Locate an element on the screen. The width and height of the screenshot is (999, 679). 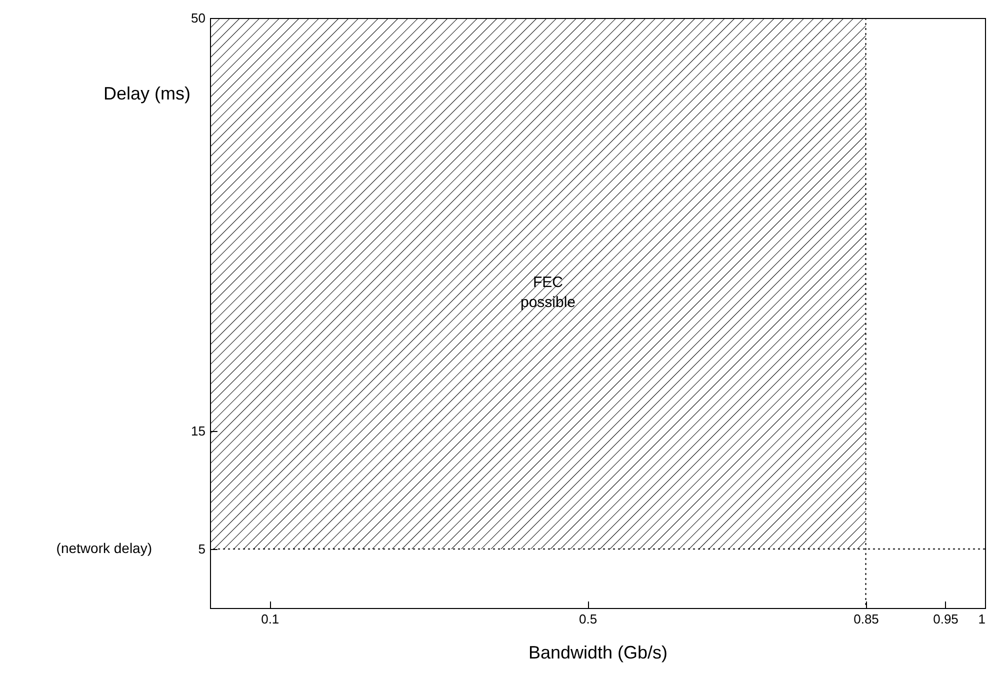
x-tick-label: 0.1 is located at coordinates (270, 619).